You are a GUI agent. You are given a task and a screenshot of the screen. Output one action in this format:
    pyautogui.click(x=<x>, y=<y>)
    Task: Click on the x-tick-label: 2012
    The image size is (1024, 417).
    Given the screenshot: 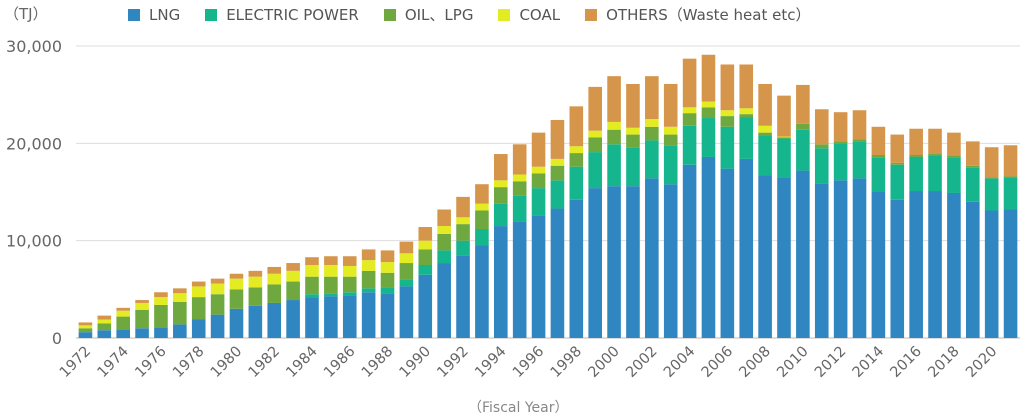 What is the action you would take?
    pyautogui.click(x=830, y=362)
    